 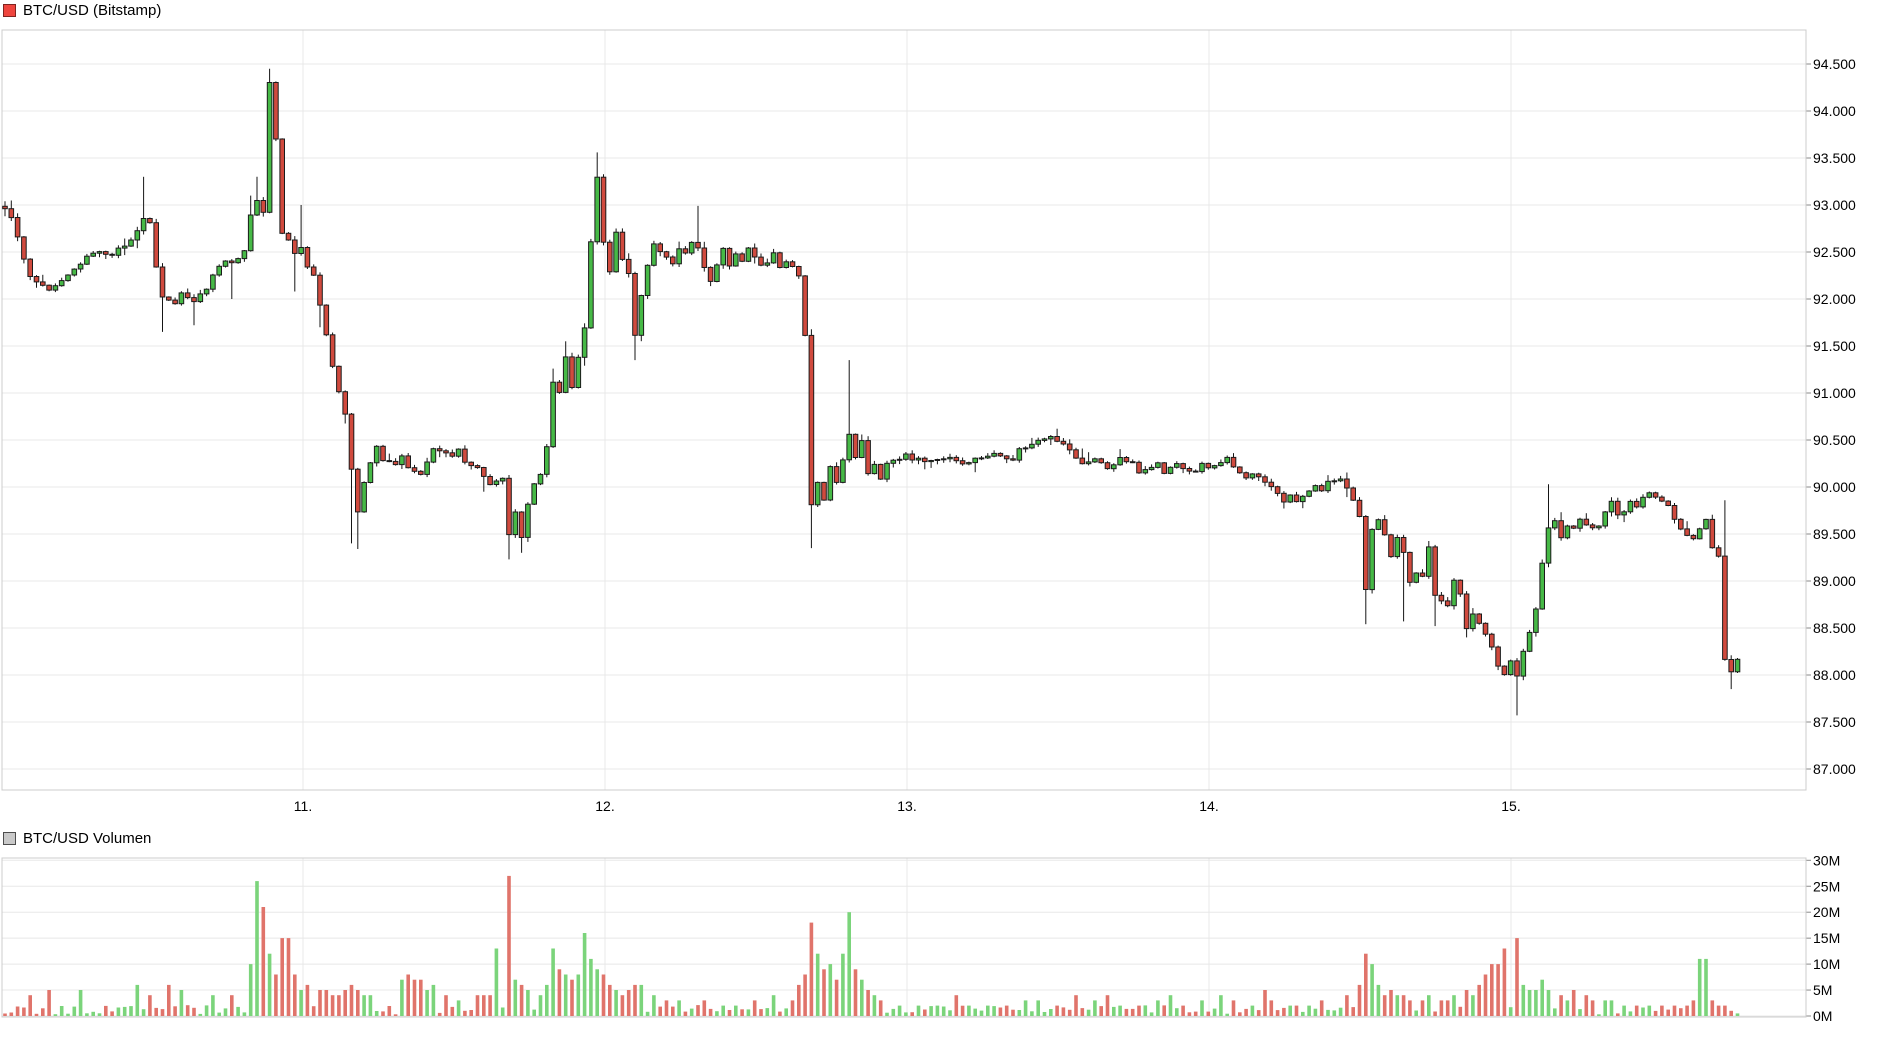 What do you see at coordinates (1834, 393) in the screenshot?
I see `svg-text: 91.000` at bounding box center [1834, 393].